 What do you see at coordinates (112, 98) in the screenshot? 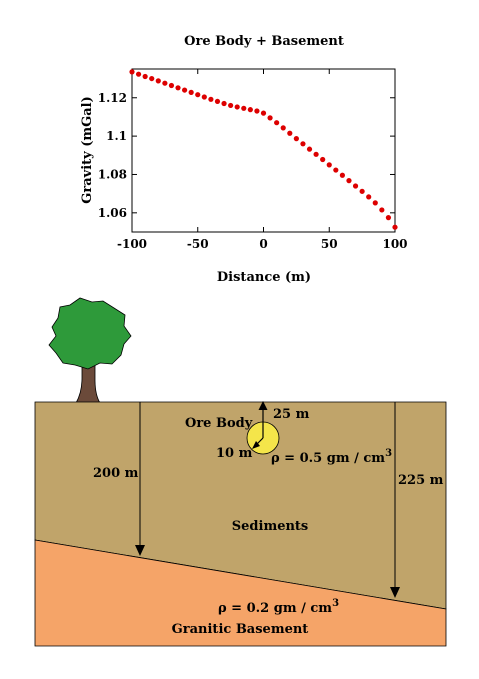
I see `y-tick-label: 1.12` at bounding box center [112, 98].